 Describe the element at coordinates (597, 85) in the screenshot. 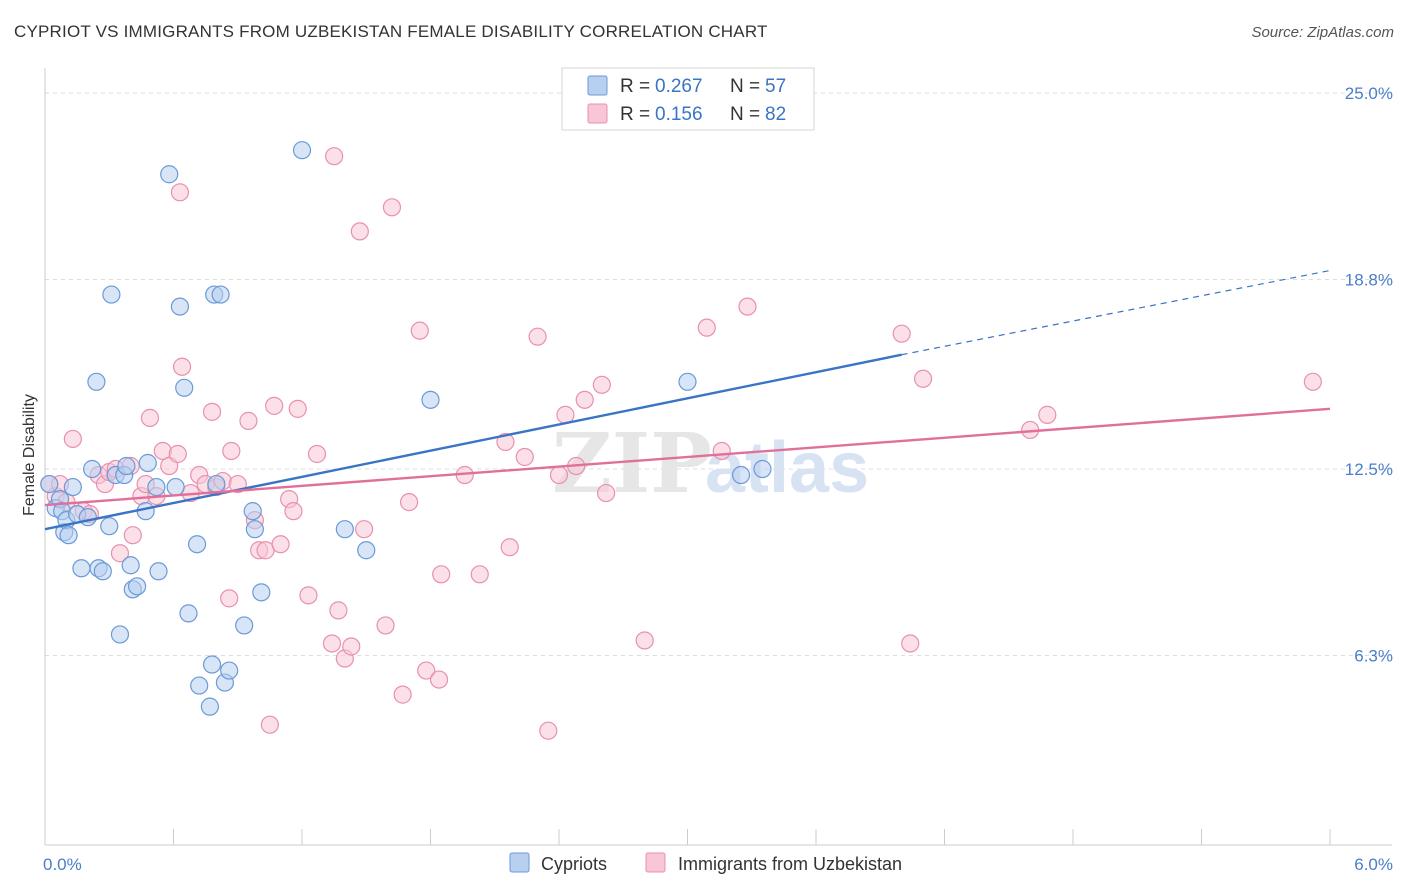

I see `legend-swatch-cypriots` at that location.